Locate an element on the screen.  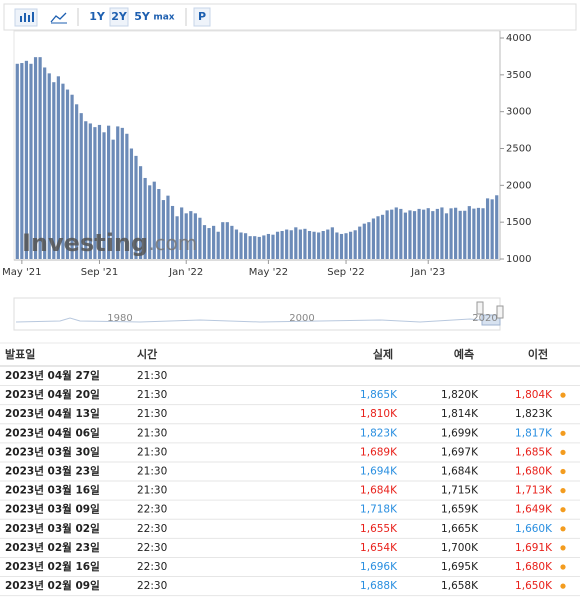
row-date: 2023년 02월 09일 is located at coordinates (52, 585).